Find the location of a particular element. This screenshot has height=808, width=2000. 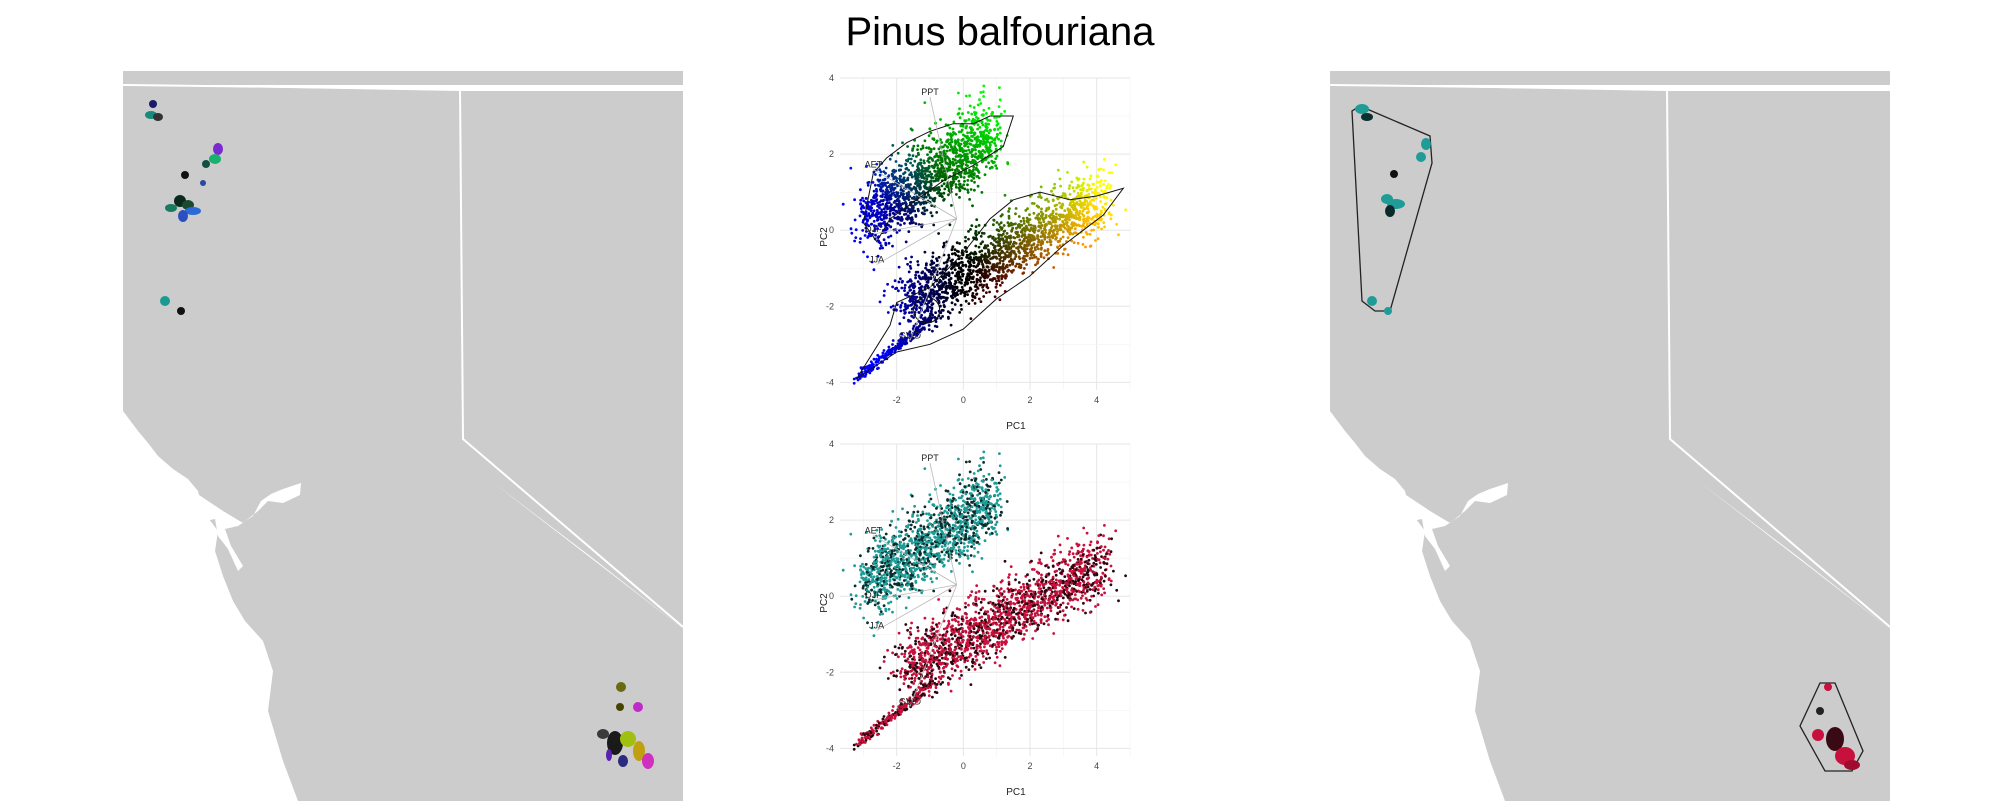

x-tick-label: 4 is located at coordinates (1096, 400).